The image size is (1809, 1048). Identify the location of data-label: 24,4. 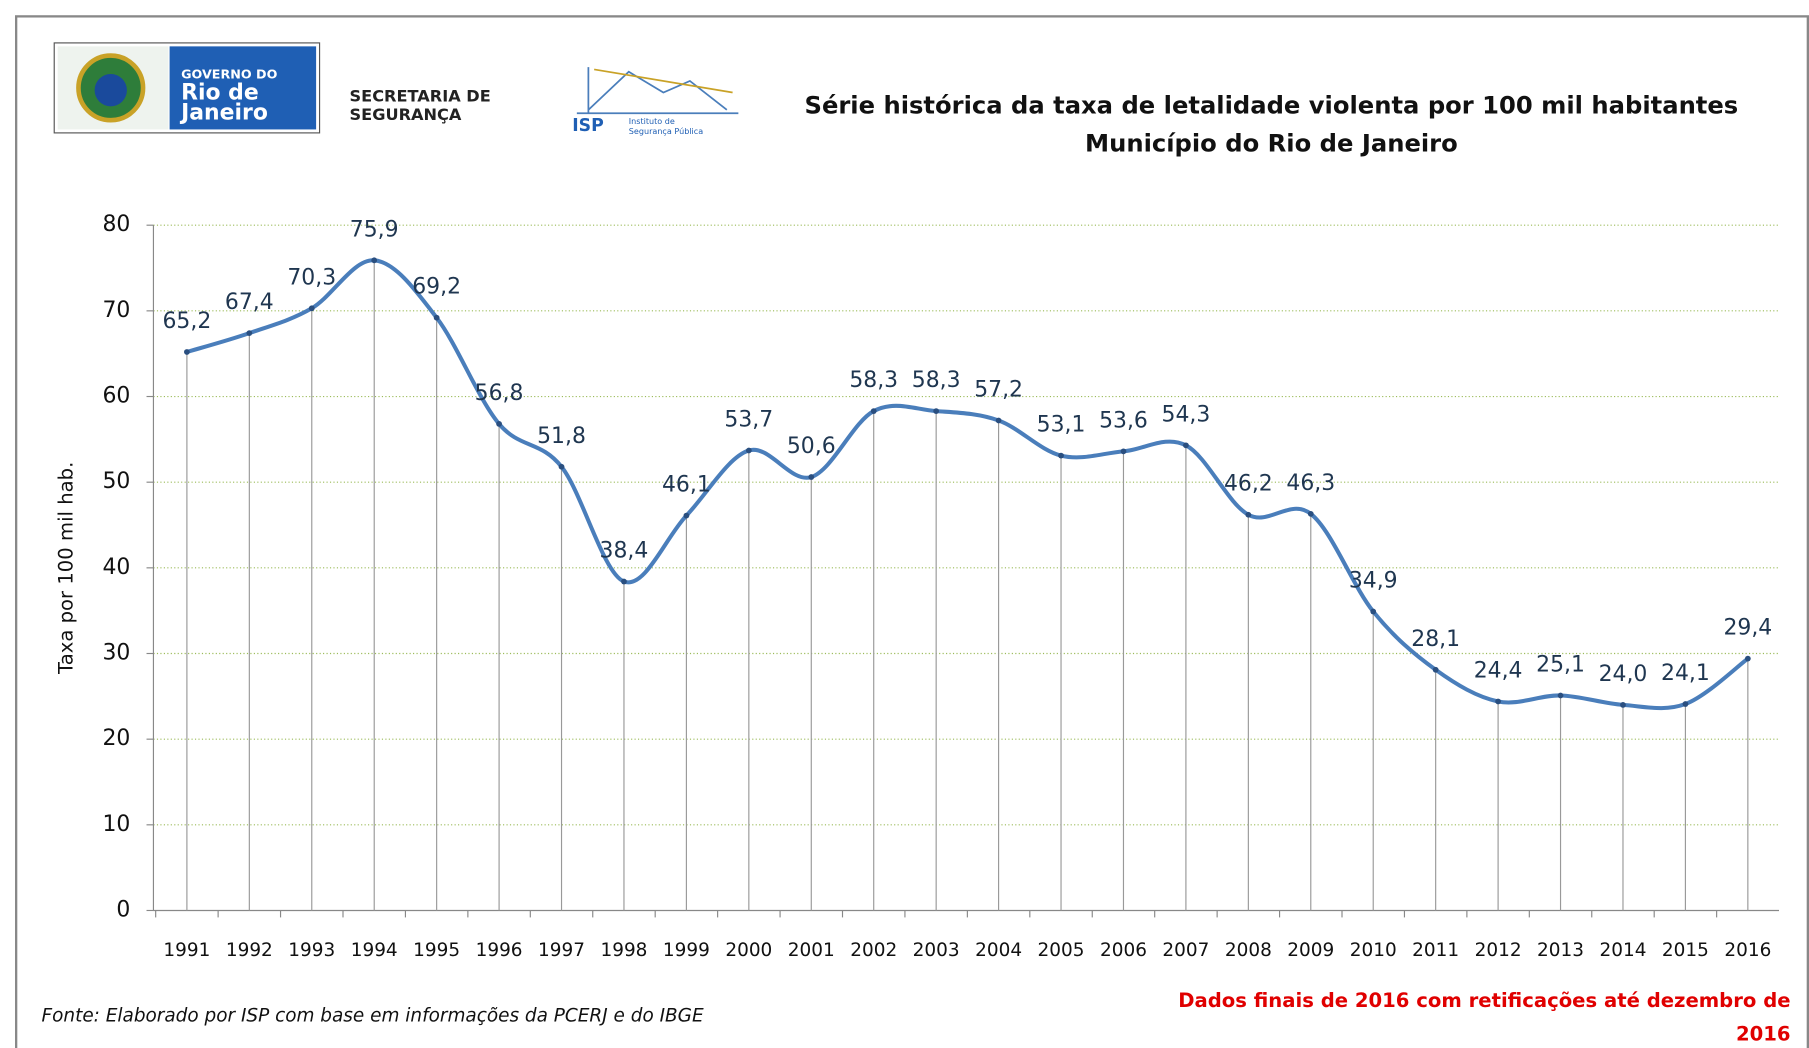
(1498, 670).